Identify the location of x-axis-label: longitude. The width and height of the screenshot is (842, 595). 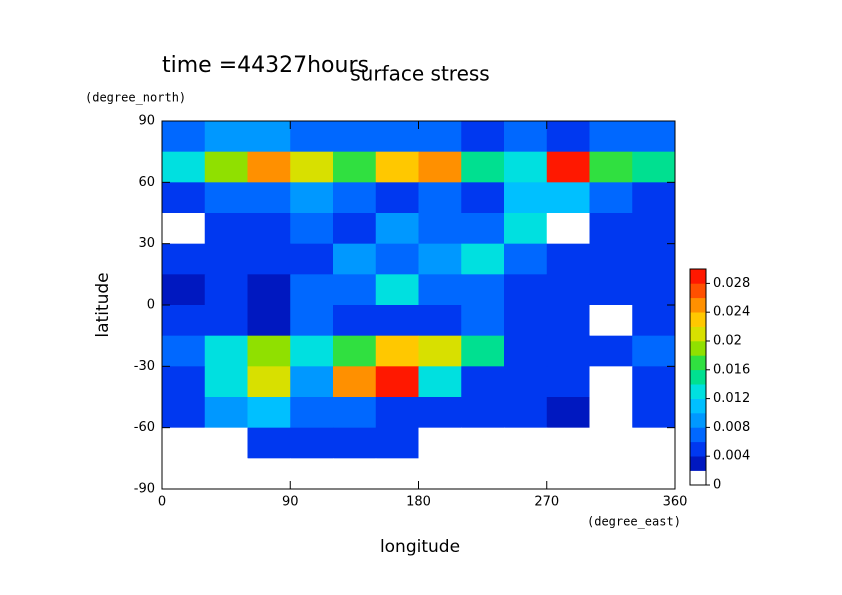
(420, 547).